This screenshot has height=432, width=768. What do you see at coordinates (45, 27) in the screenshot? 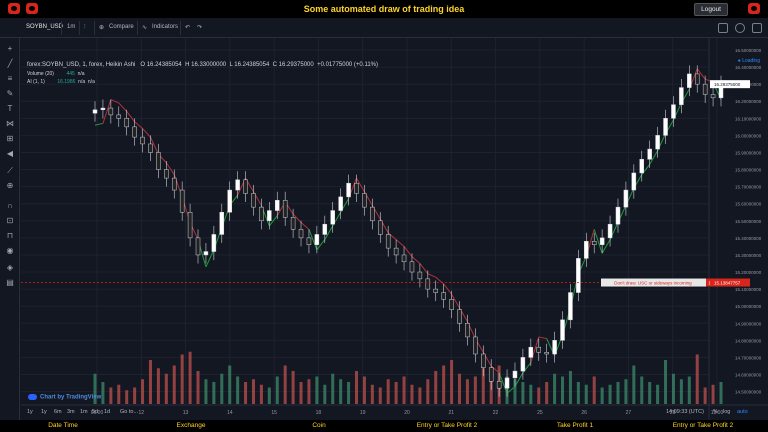
I see `symbol-search: SOYBN_USD` at bounding box center [45, 27].